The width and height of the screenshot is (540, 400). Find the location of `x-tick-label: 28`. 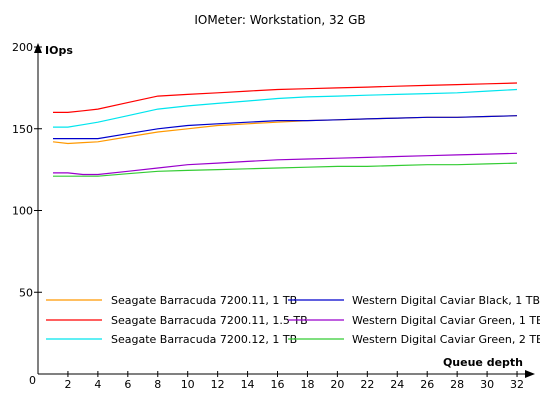

x-tick-label: 28 is located at coordinates (457, 384).